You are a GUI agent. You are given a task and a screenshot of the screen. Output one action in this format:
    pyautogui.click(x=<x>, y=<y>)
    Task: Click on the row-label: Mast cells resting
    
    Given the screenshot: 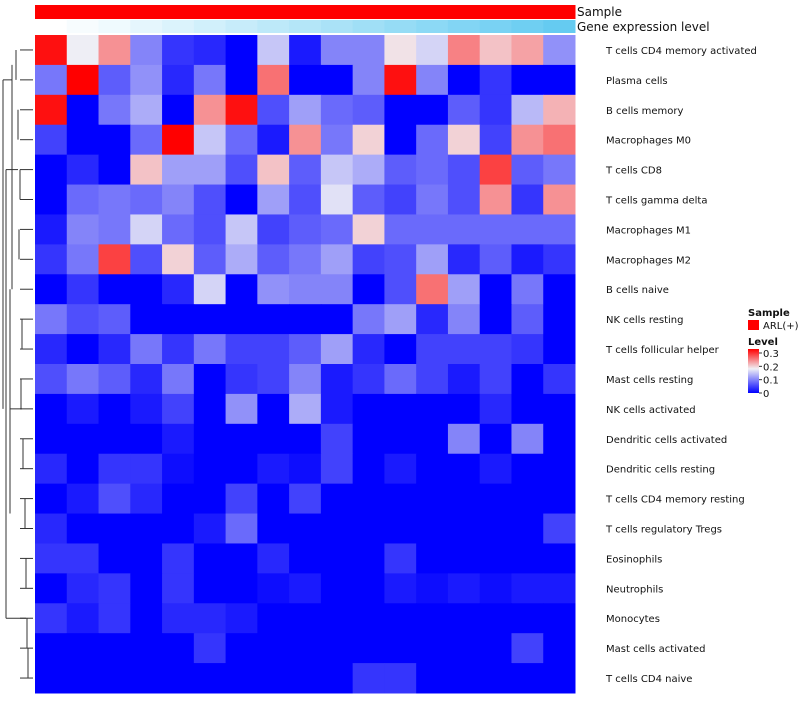 What is the action you would take?
    pyautogui.click(x=649, y=380)
    